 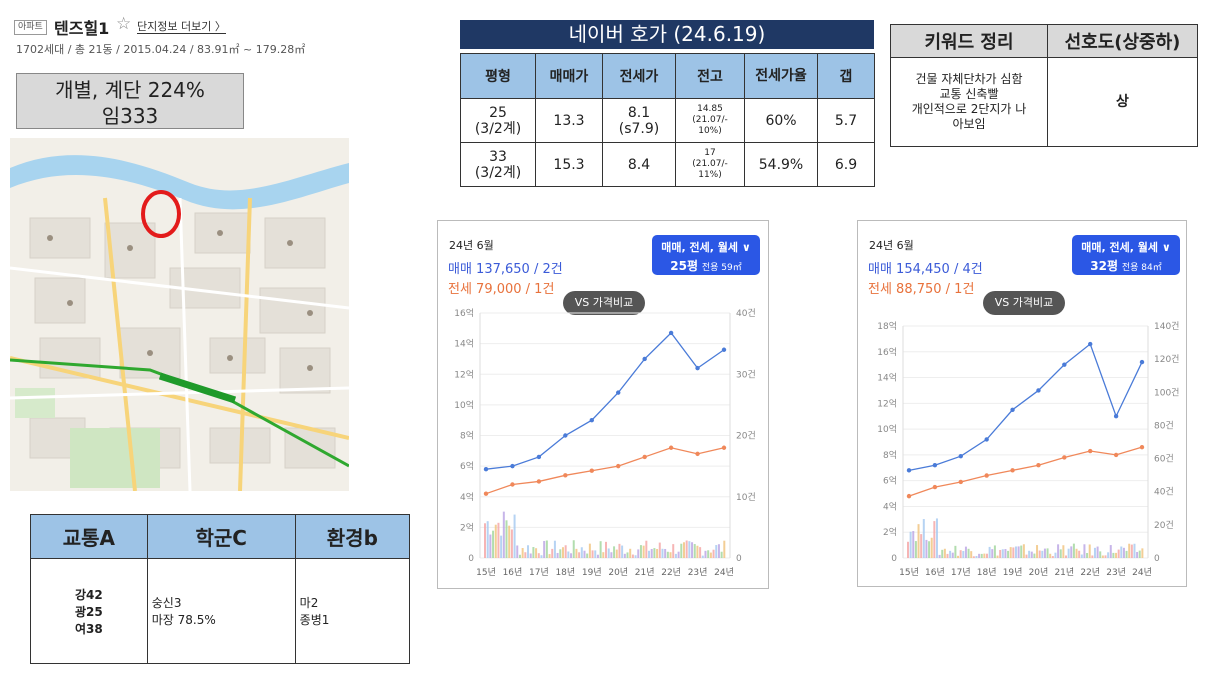 What do you see at coordinates (309, 603) in the screenshot?
I see `environment-line: 마2` at bounding box center [309, 603].